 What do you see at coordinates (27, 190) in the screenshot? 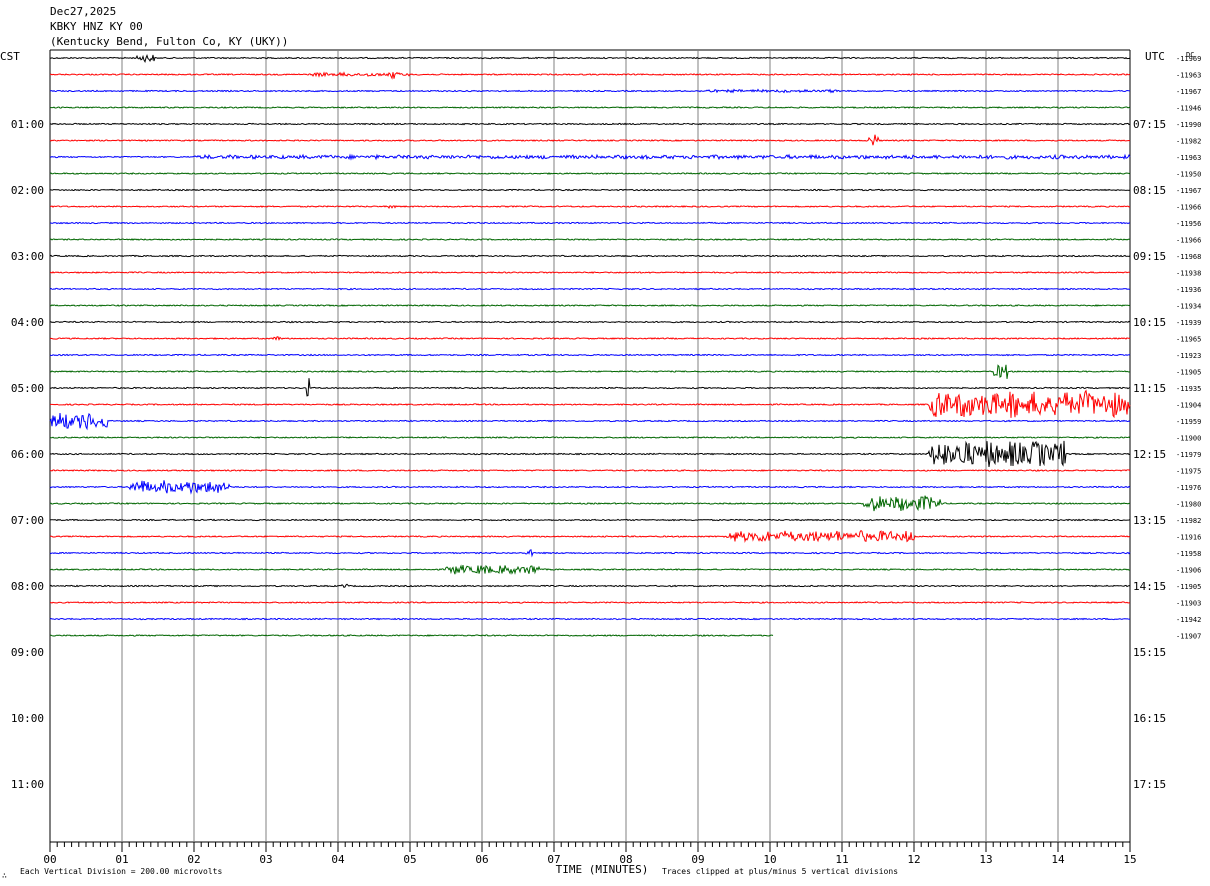
I see `left-hour-label: 02:00` at bounding box center [27, 190].